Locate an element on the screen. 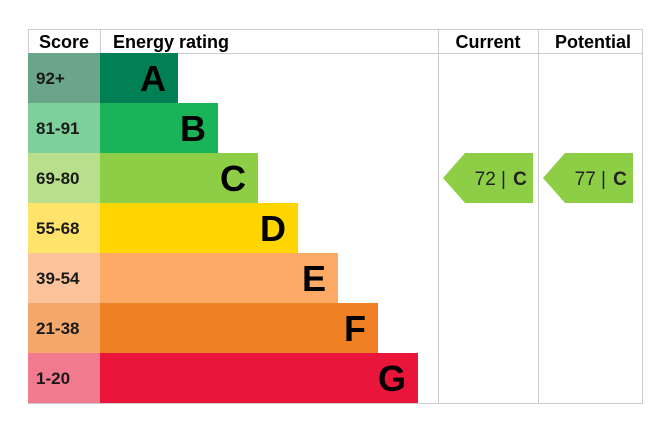  band-bar-e is located at coordinates (219, 278).